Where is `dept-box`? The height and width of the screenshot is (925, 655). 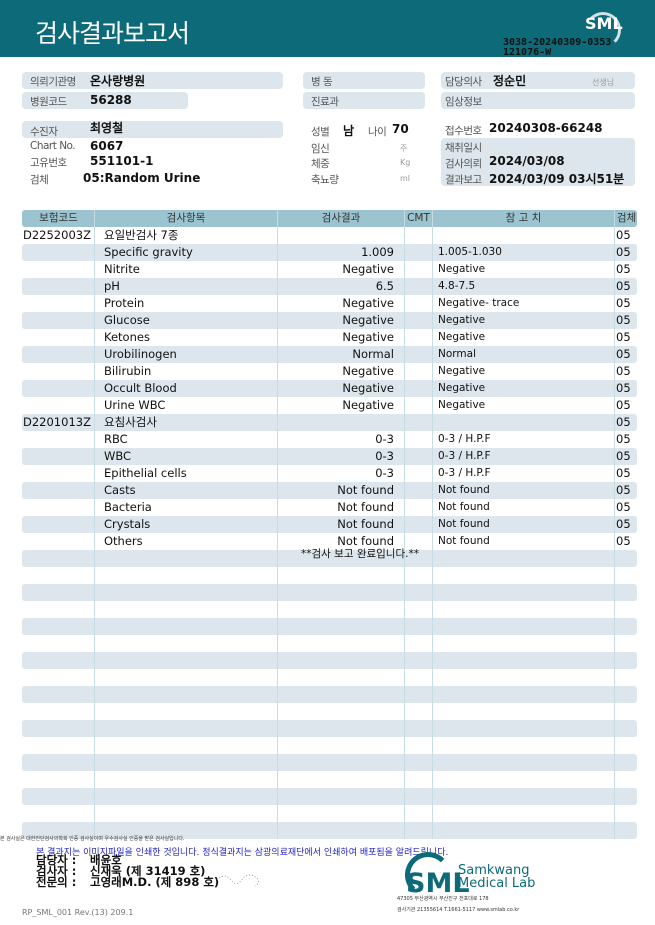
dept-box is located at coordinates (364, 100).